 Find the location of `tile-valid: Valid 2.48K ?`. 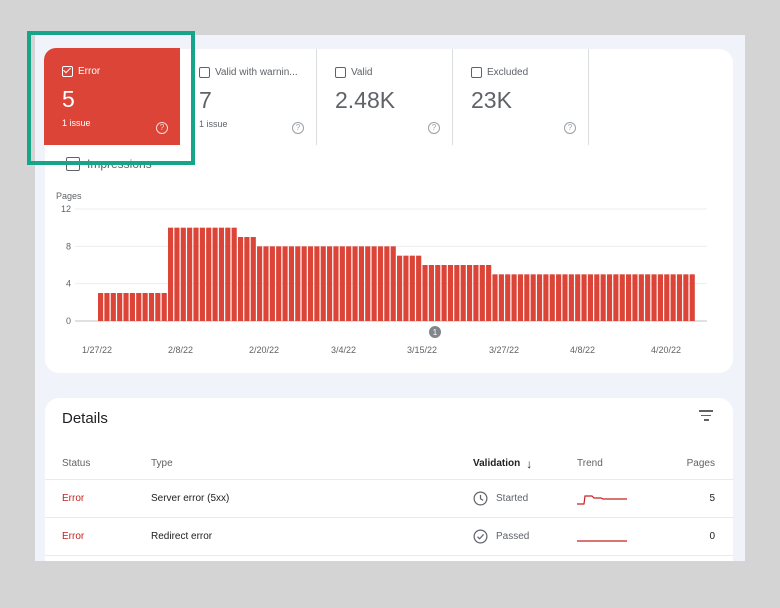

tile-valid: Valid 2.48K ? is located at coordinates (385, 97).